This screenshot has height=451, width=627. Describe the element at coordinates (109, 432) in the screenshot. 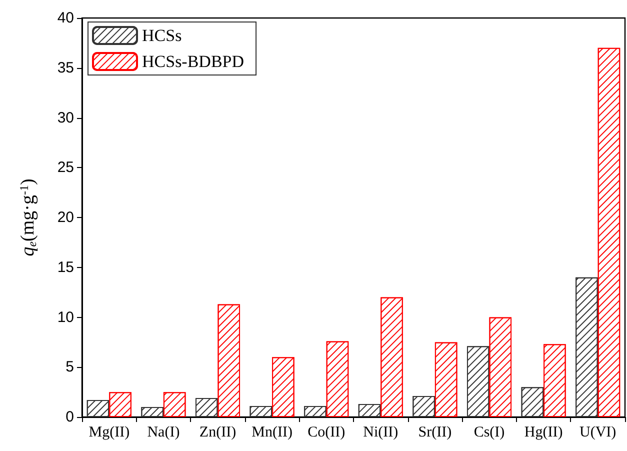

I see `x-tick-label: Mg(II)` at that location.